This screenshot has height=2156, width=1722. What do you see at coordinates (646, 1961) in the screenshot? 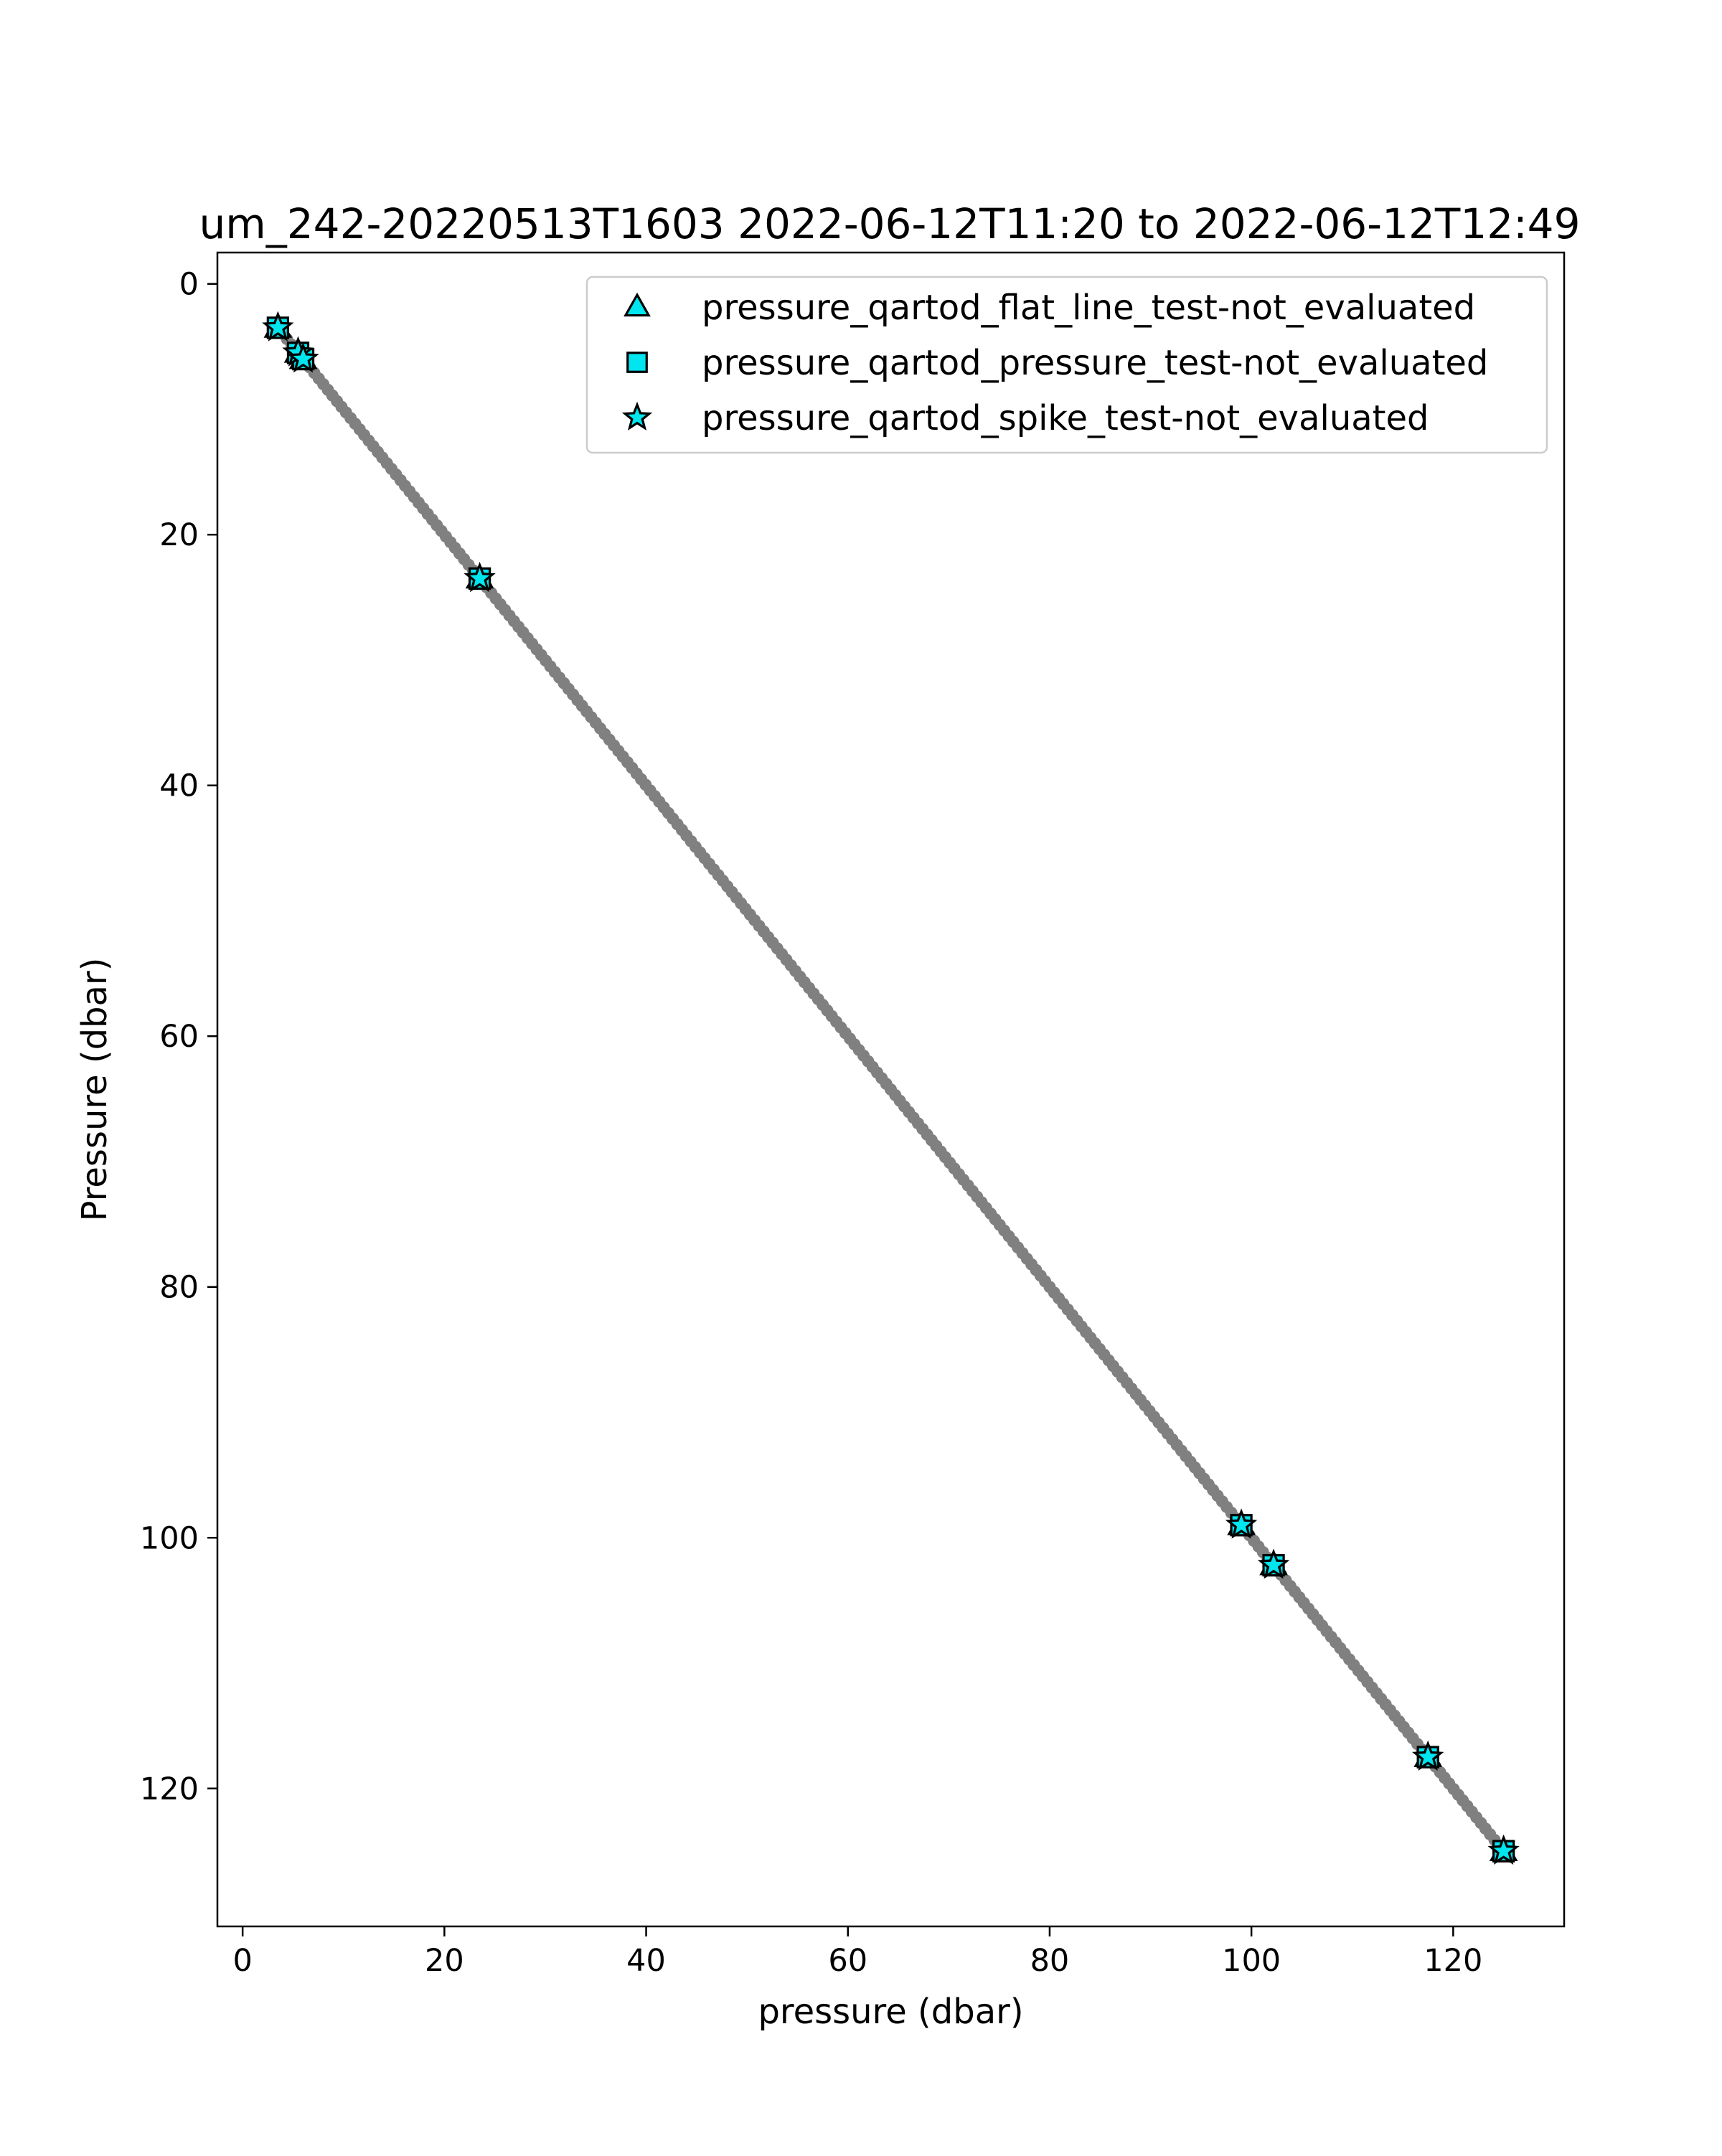
I see `x-tick-label: 40` at bounding box center [646, 1961].